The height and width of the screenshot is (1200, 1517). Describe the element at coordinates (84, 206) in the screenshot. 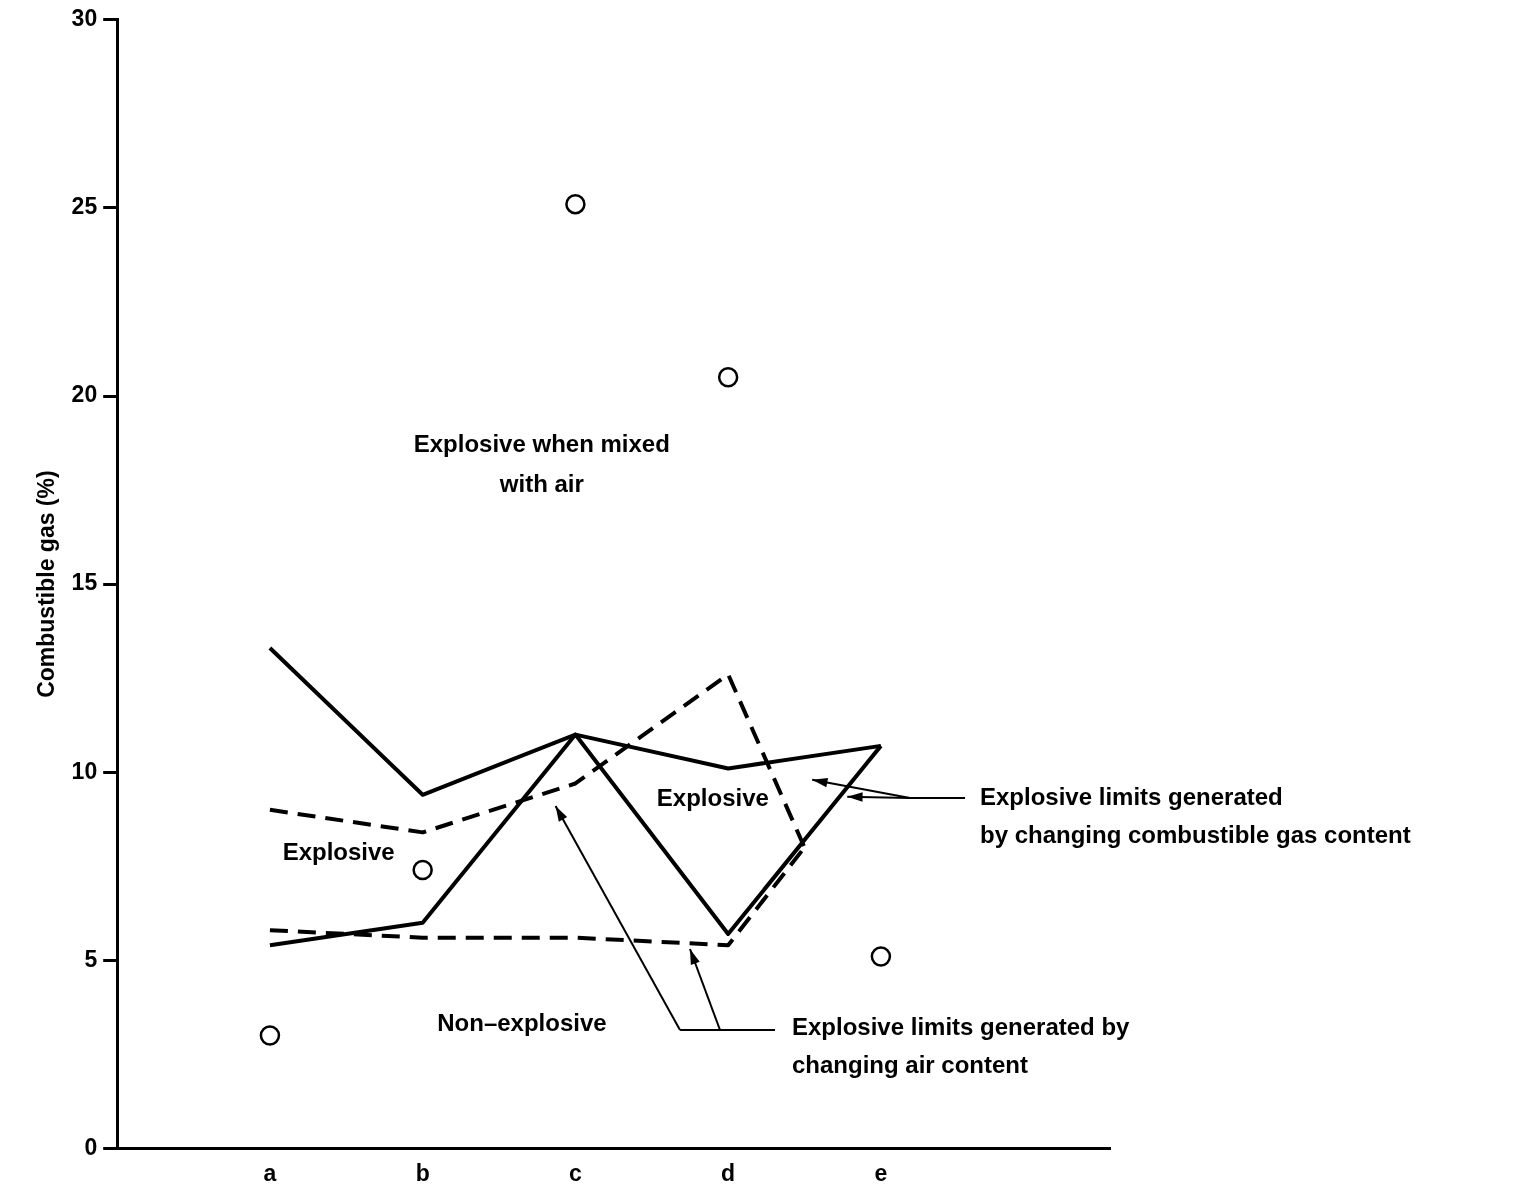

I see `y-tick-label: 25` at that location.